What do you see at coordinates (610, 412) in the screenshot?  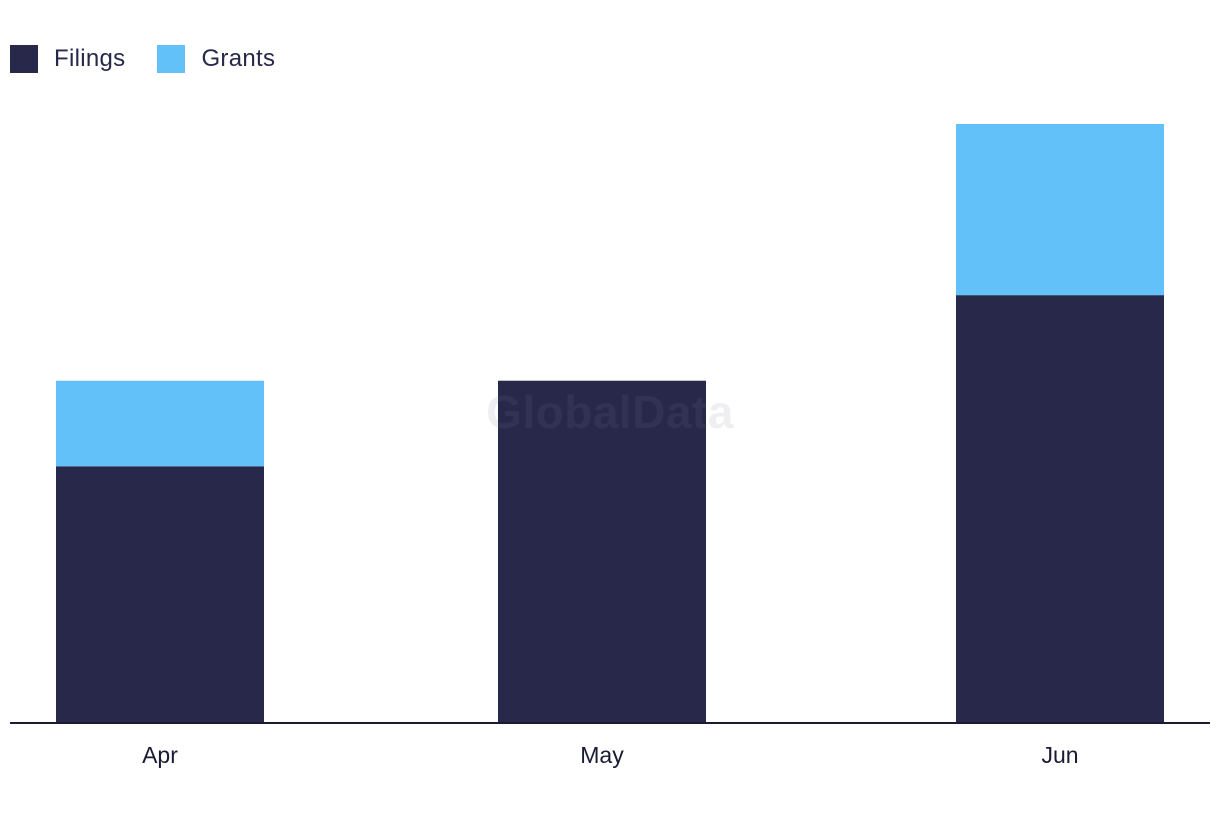 I see `watermark-logo: GlobalData` at bounding box center [610, 412].